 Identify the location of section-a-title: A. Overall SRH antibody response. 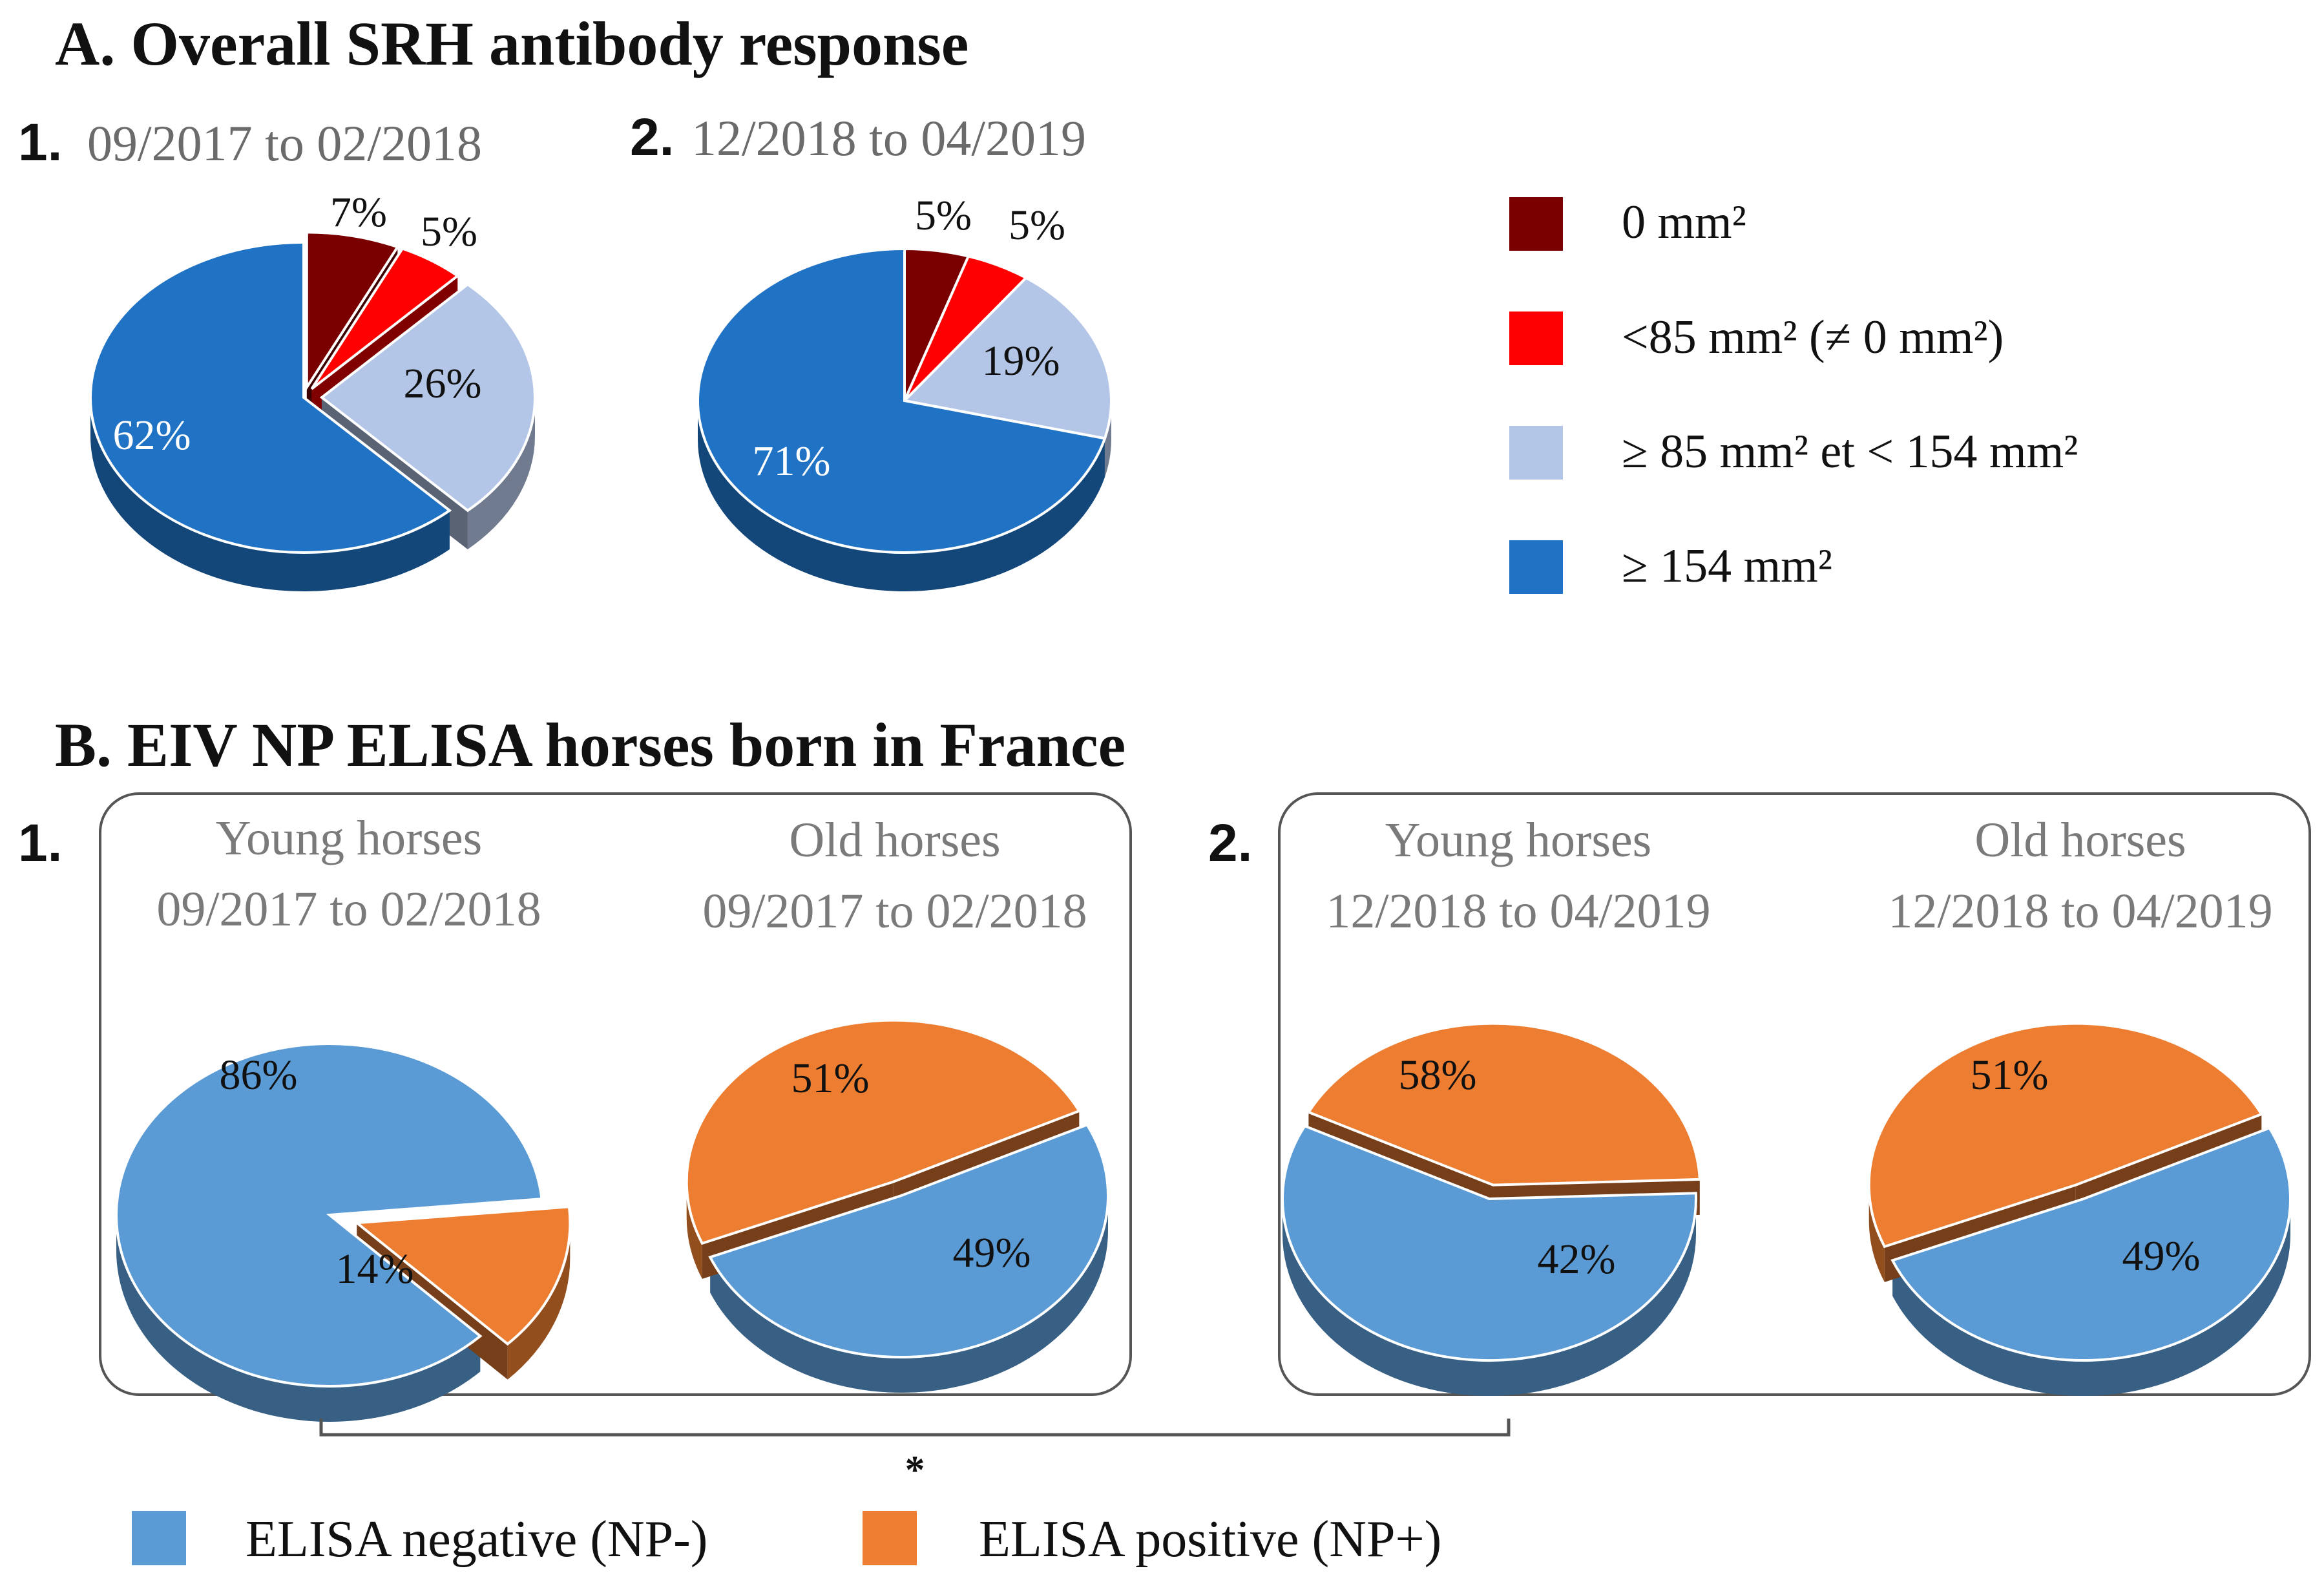
(512, 43).